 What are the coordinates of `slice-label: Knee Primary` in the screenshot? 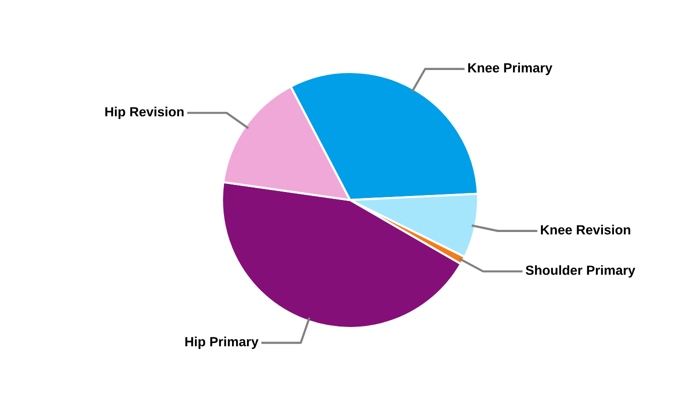 It's located at (510, 69).